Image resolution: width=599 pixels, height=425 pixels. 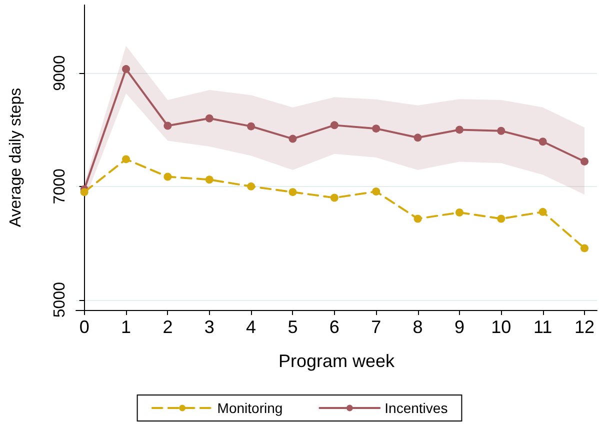 What do you see at coordinates (417, 327) in the screenshot?
I see `x-tick-label: 8` at bounding box center [417, 327].